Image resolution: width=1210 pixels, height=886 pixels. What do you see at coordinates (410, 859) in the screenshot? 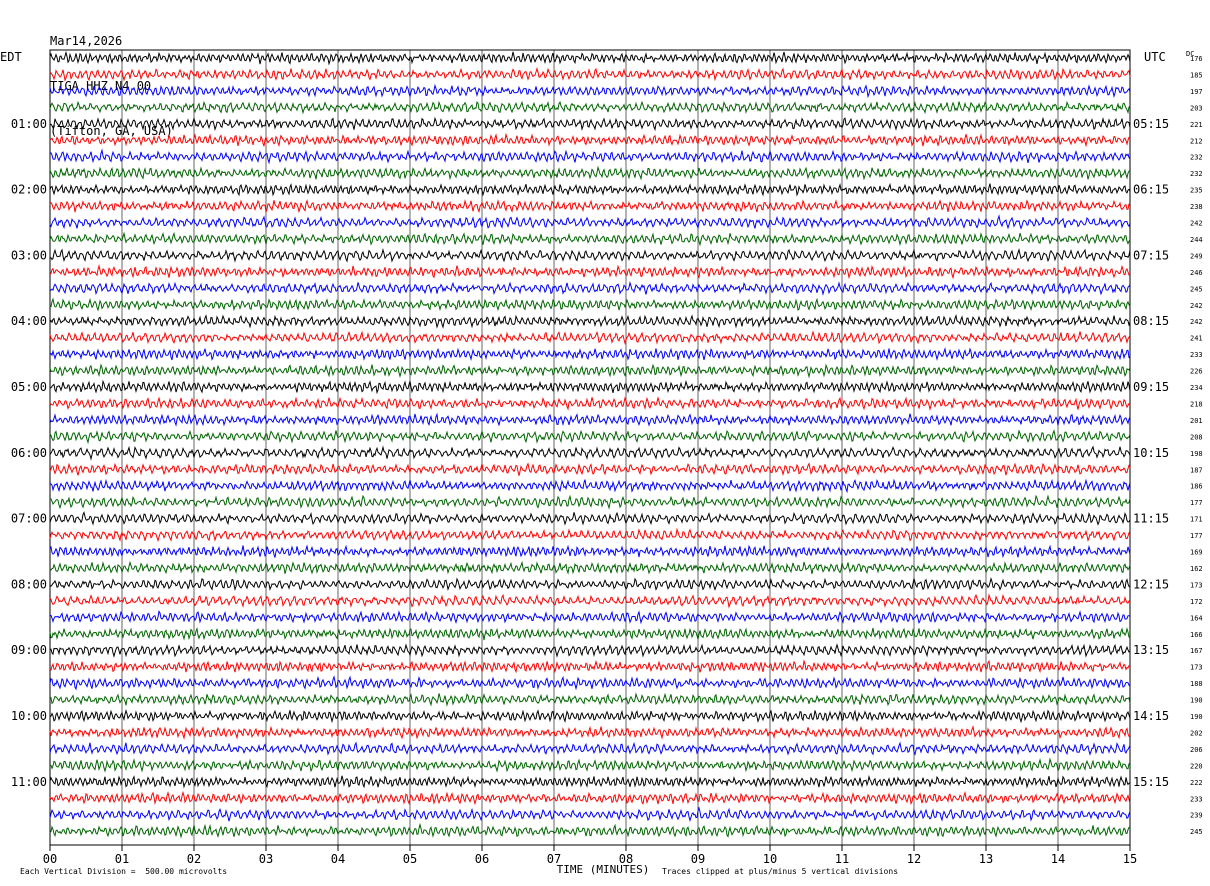
I see `x-tick-label: 05` at bounding box center [410, 859].